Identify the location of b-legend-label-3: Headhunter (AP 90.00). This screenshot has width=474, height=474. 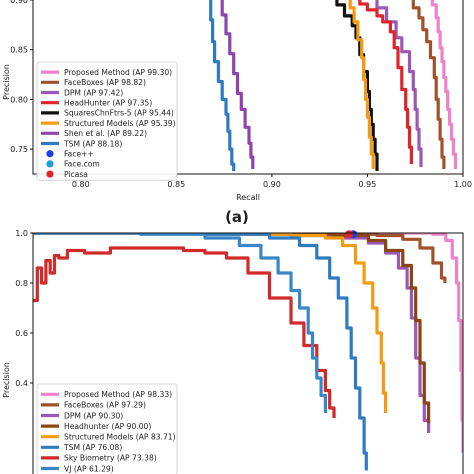
(107, 426).